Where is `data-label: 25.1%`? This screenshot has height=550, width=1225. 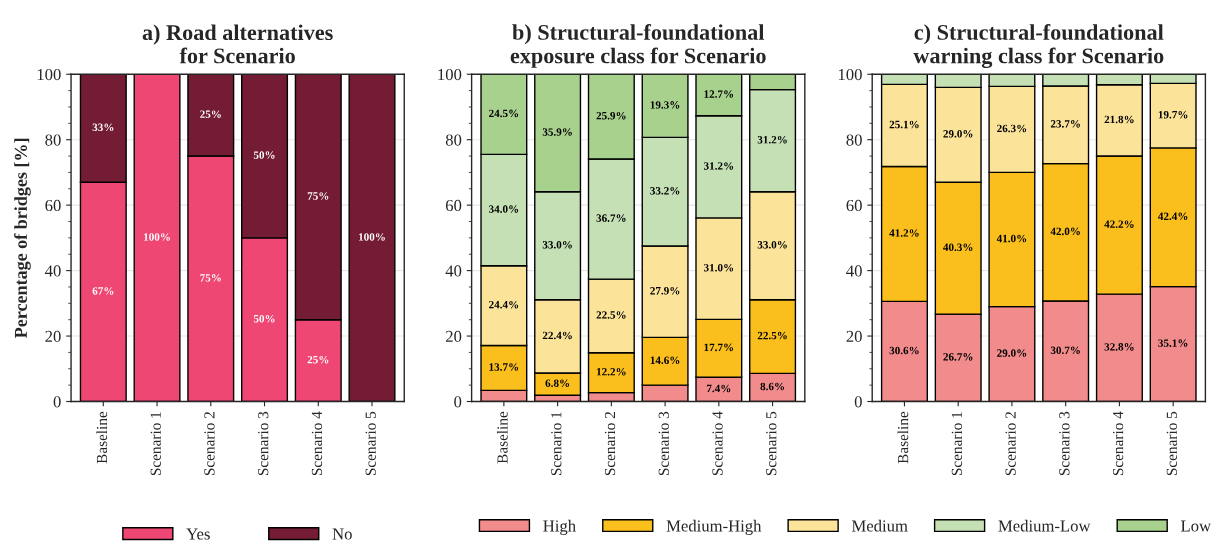 data-label: 25.1% is located at coordinates (904, 124).